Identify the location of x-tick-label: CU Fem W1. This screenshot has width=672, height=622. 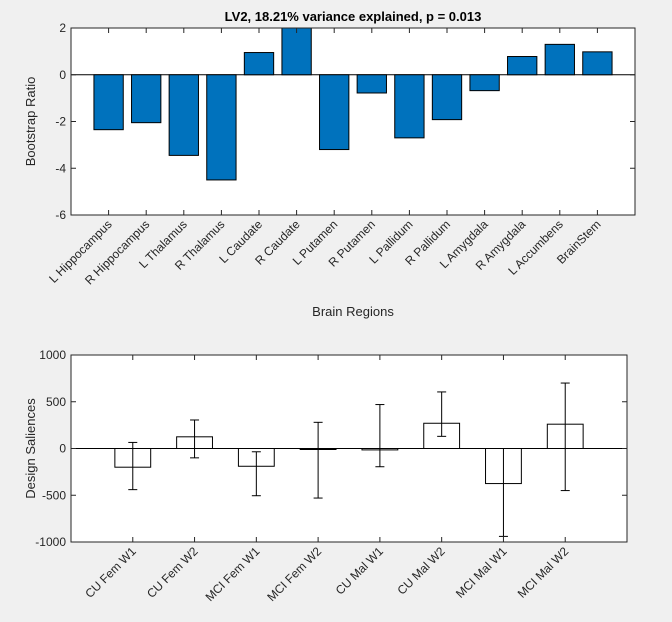
(110, 572).